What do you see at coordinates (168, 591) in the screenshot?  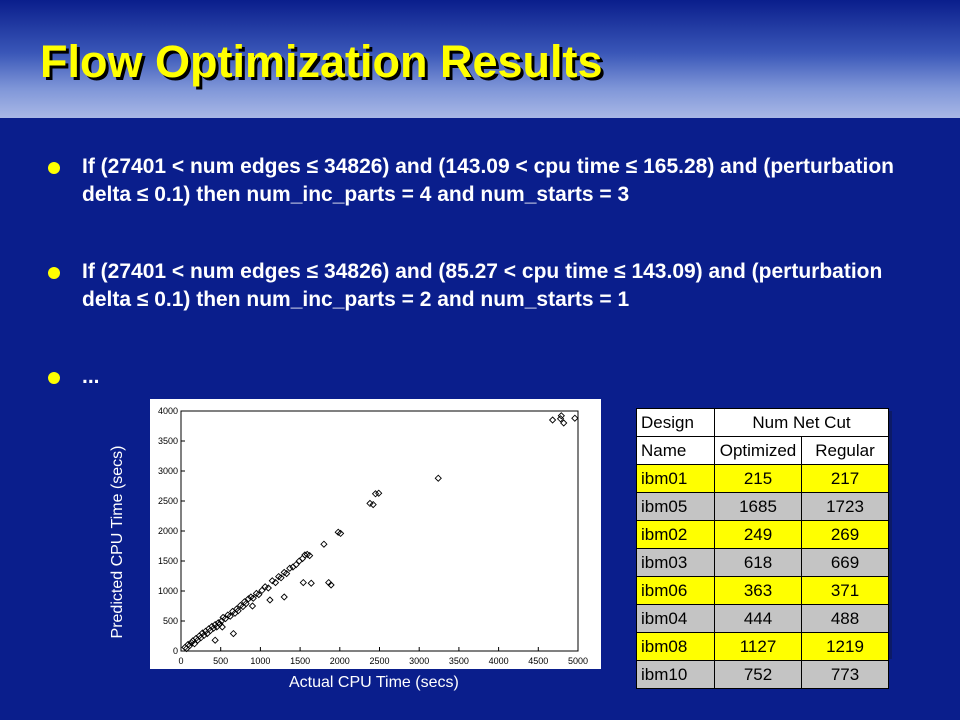 I see `y-tick-label: 1000` at bounding box center [168, 591].